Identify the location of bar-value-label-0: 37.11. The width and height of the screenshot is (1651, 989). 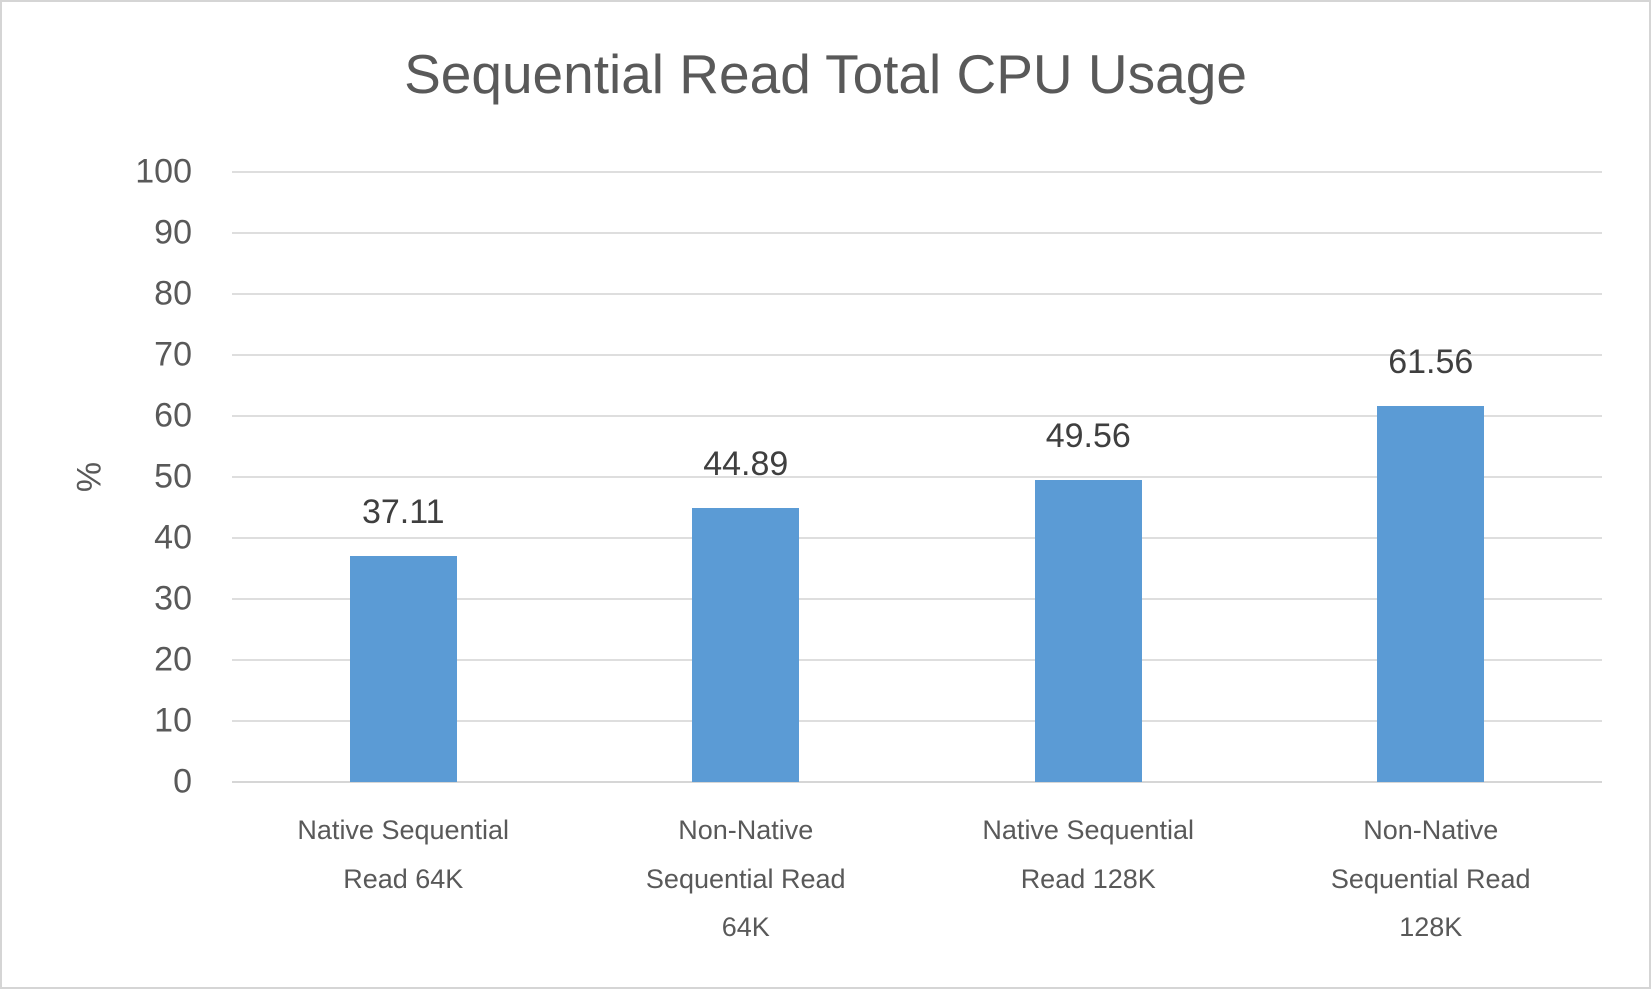
(403, 511).